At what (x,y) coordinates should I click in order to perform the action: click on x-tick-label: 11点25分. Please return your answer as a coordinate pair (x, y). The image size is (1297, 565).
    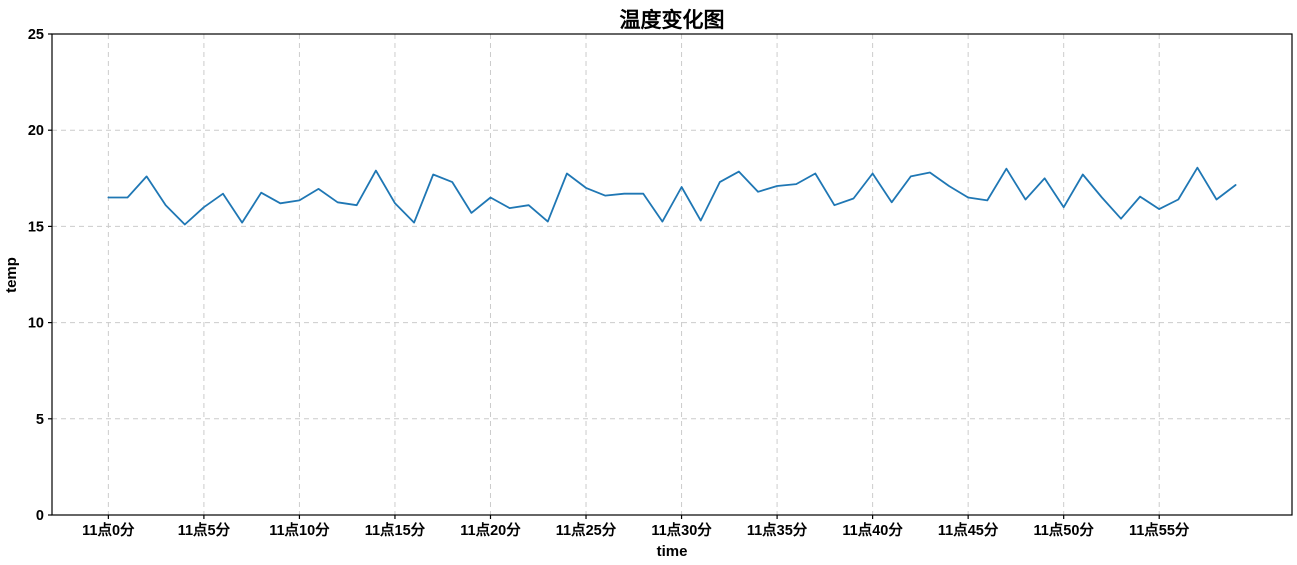
    Looking at the image, I should click on (586, 530).